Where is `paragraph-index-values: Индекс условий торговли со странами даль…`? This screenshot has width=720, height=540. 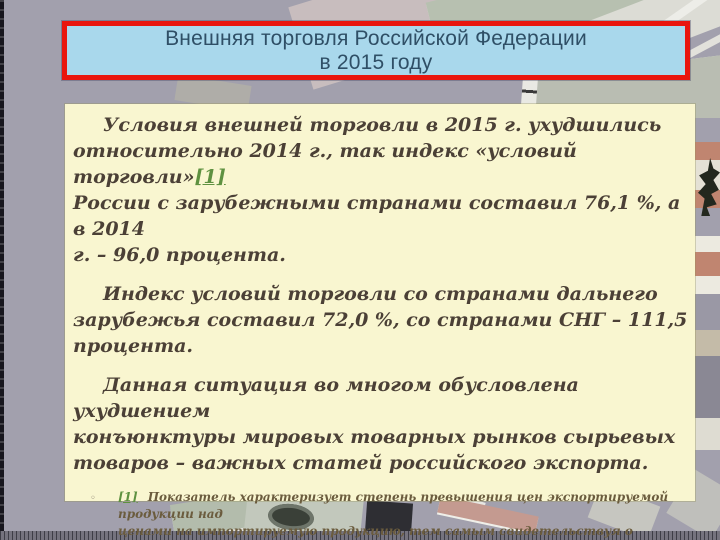
paragraph-index-values: Индекс условий торговли со странами даль… is located at coordinates (380, 320).